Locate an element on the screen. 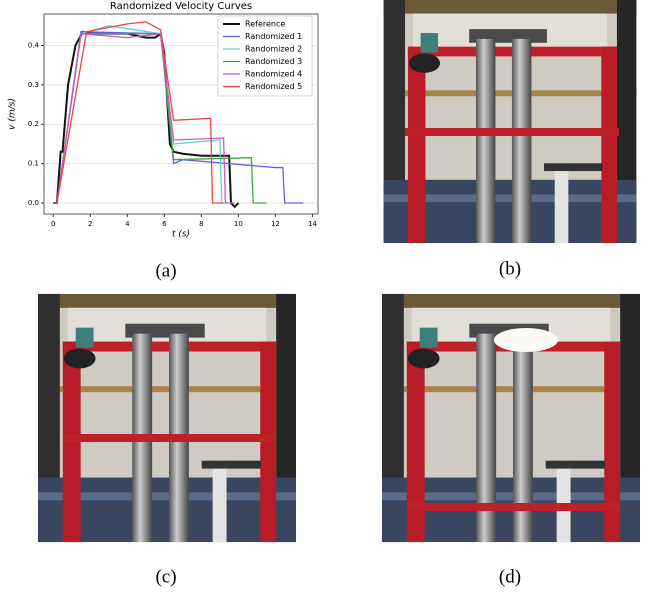  y-axis-label: v (m/s) is located at coordinates (13, 114).